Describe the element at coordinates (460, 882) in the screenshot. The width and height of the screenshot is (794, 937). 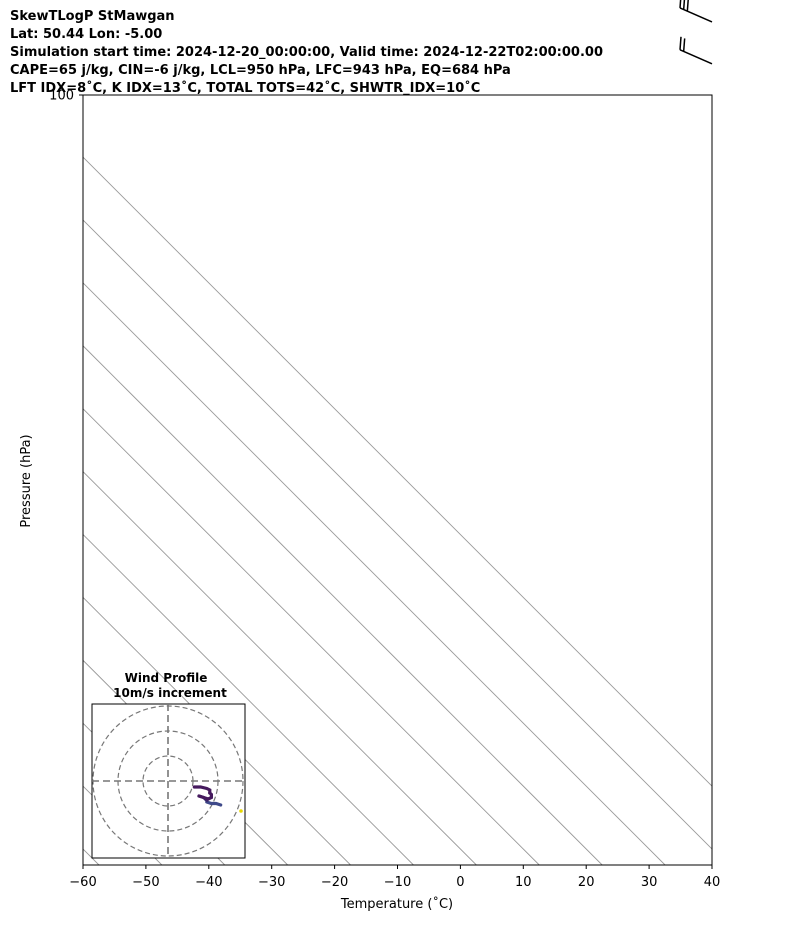
I see `x-tick-label: 0` at that location.